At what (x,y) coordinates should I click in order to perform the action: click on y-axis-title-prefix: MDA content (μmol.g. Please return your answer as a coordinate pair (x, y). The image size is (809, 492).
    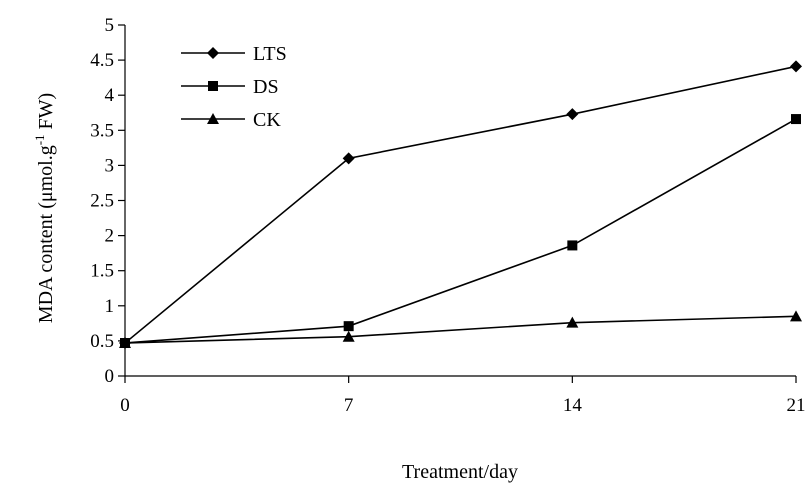
    Looking at the image, I should click on (46, 234).